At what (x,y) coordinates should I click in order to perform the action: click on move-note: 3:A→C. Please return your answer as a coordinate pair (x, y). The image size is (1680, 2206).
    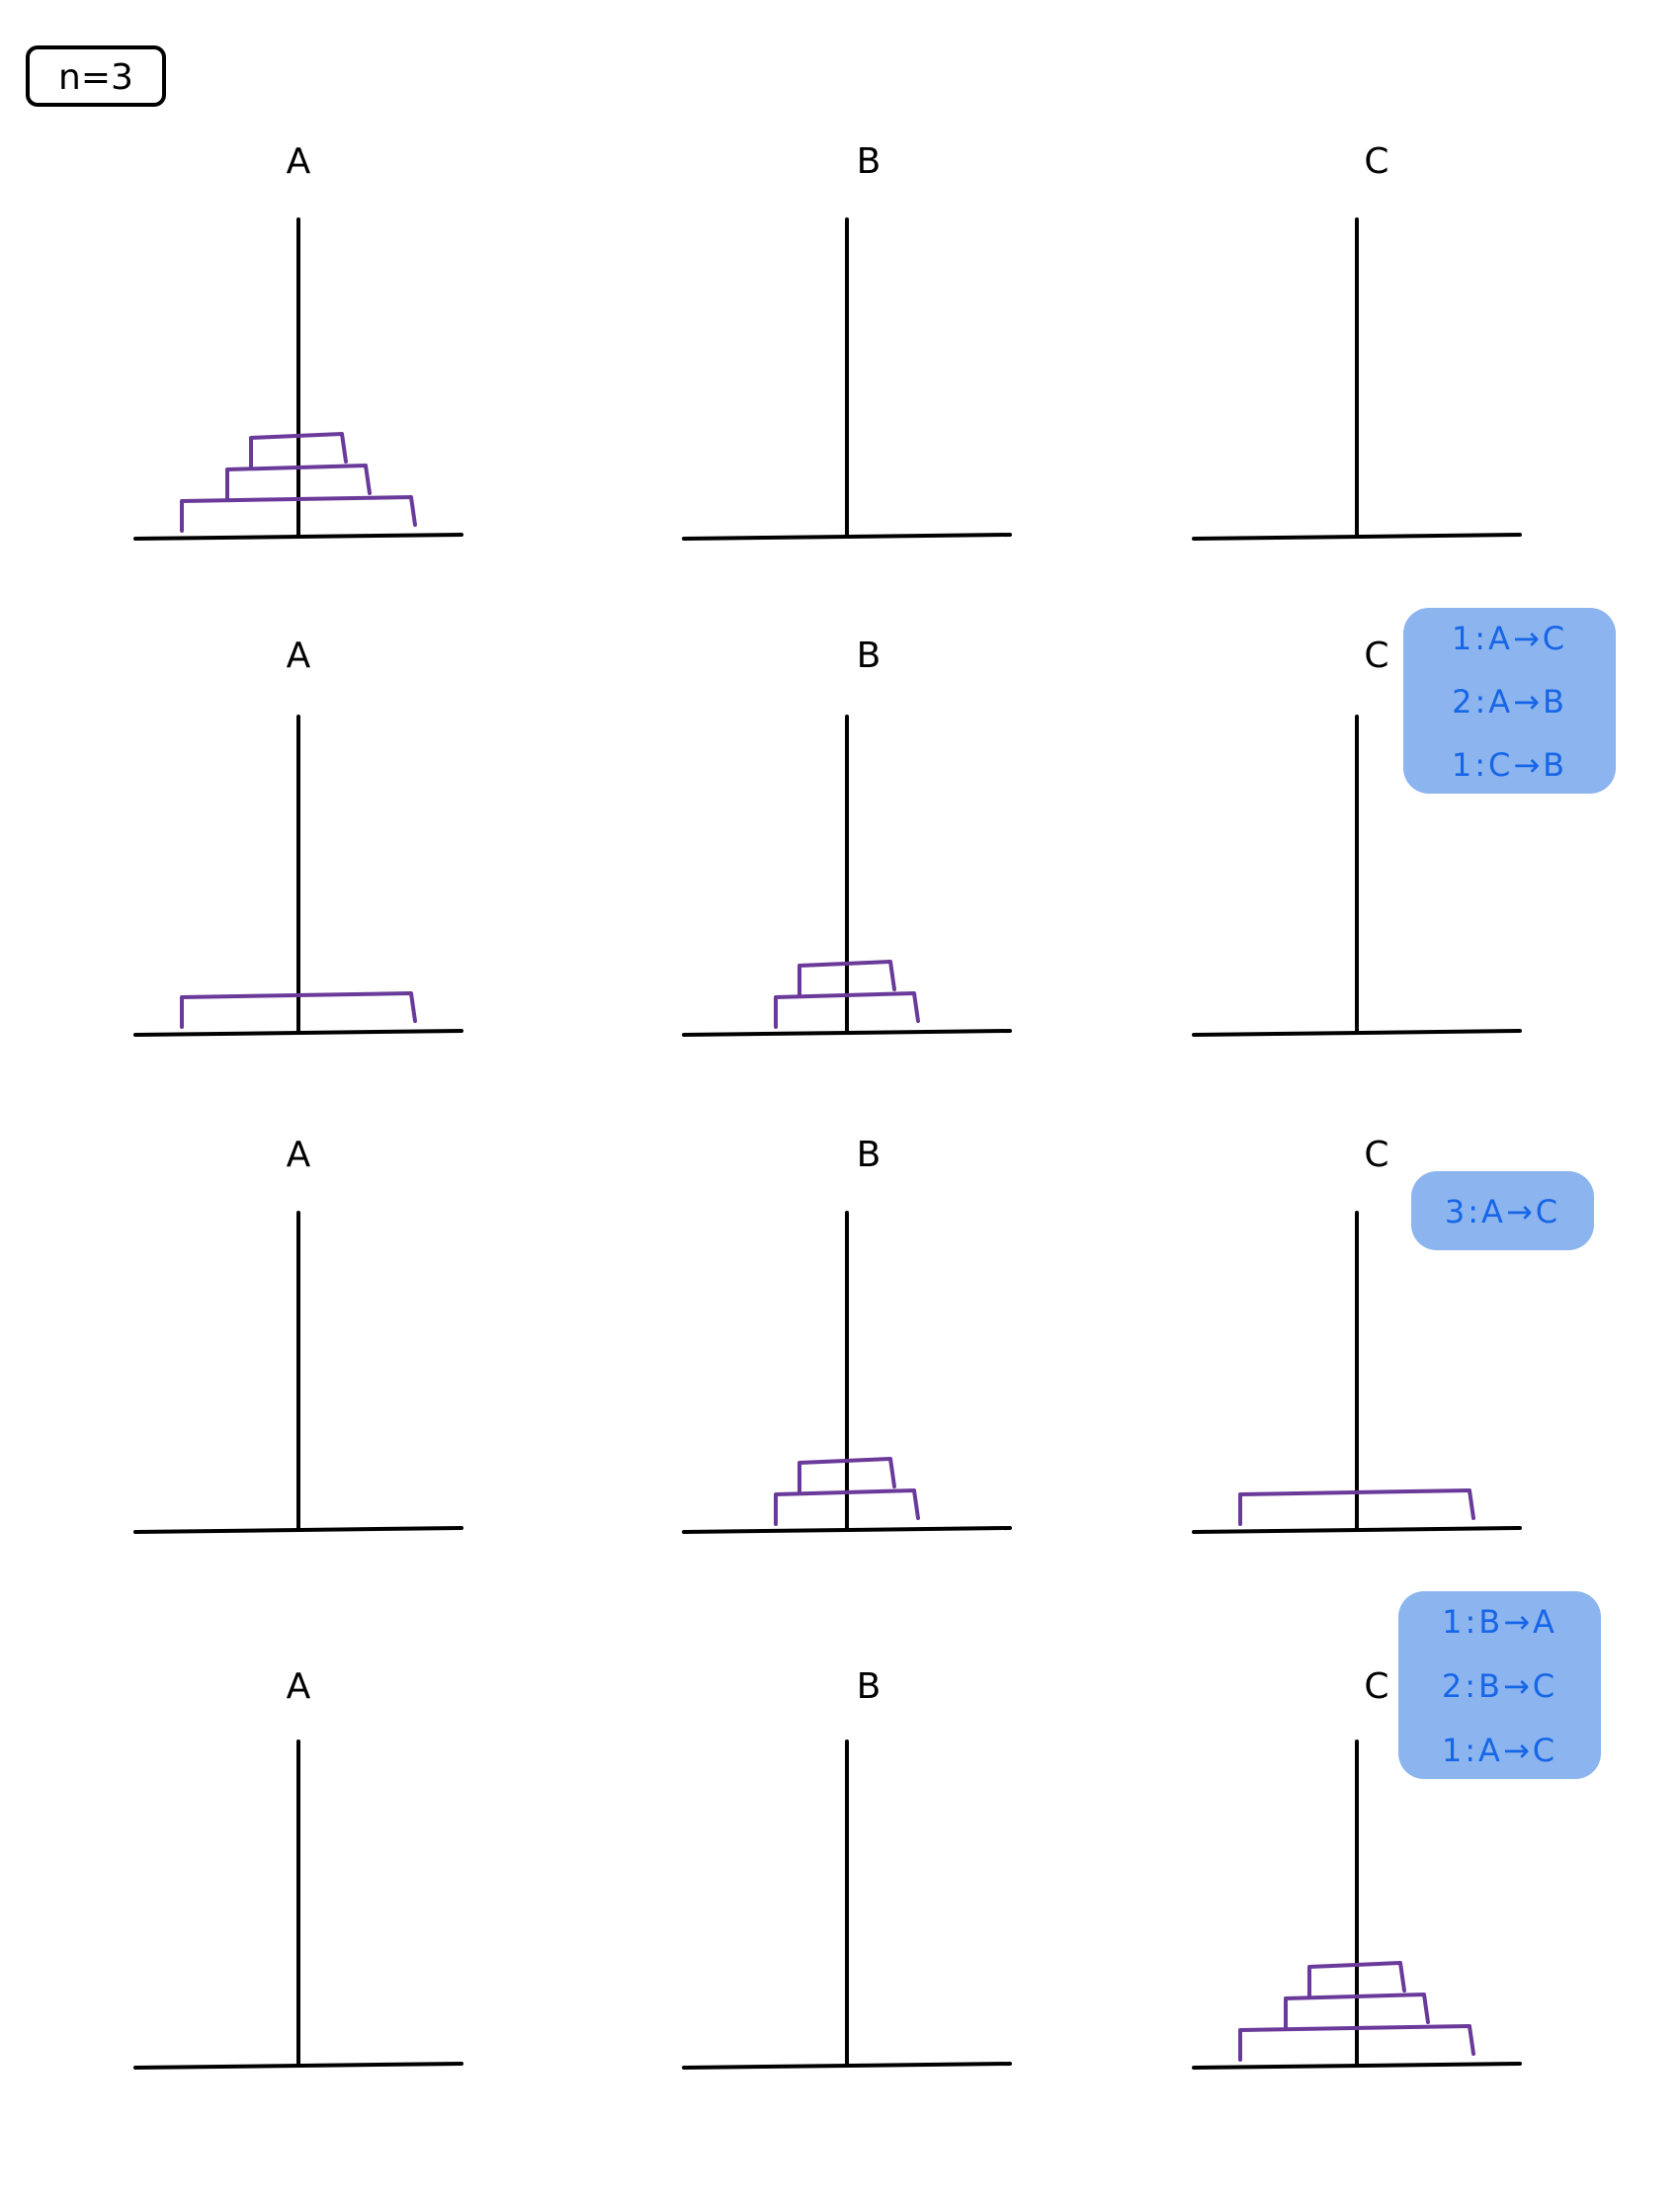
    Looking at the image, I should click on (1502, 1210).